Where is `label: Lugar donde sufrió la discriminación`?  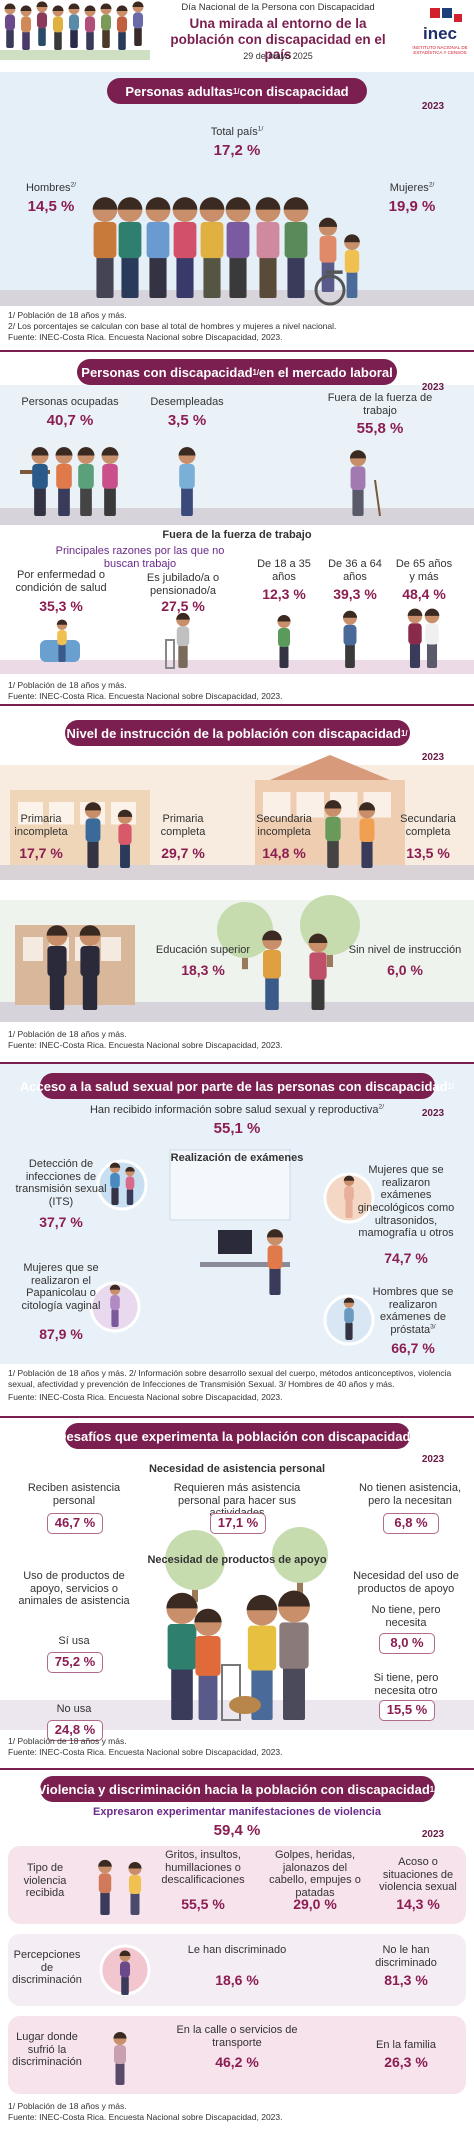 label: Lugar donde sufrió la discriminación is located at coordinates (47, 2050).